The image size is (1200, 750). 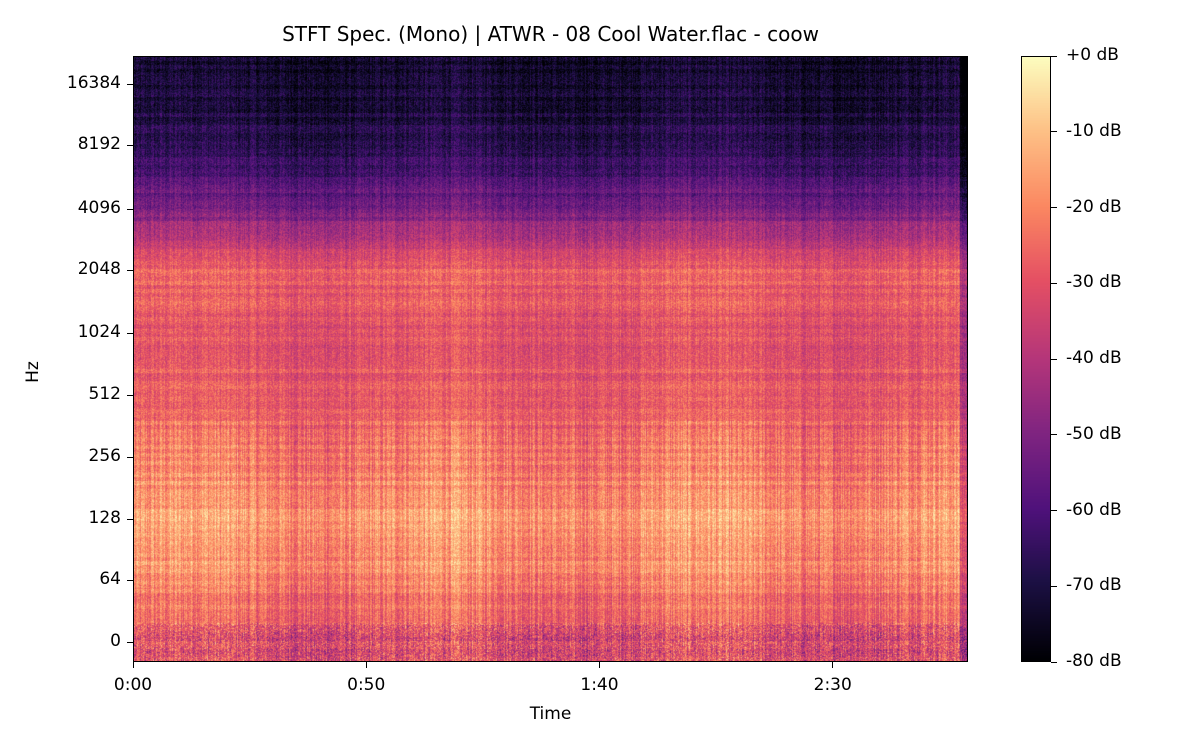 What do you see at coordinates (115, 641) in the screenshot?
I see `y-tick-label: 0` at bounding box center [115, 641].